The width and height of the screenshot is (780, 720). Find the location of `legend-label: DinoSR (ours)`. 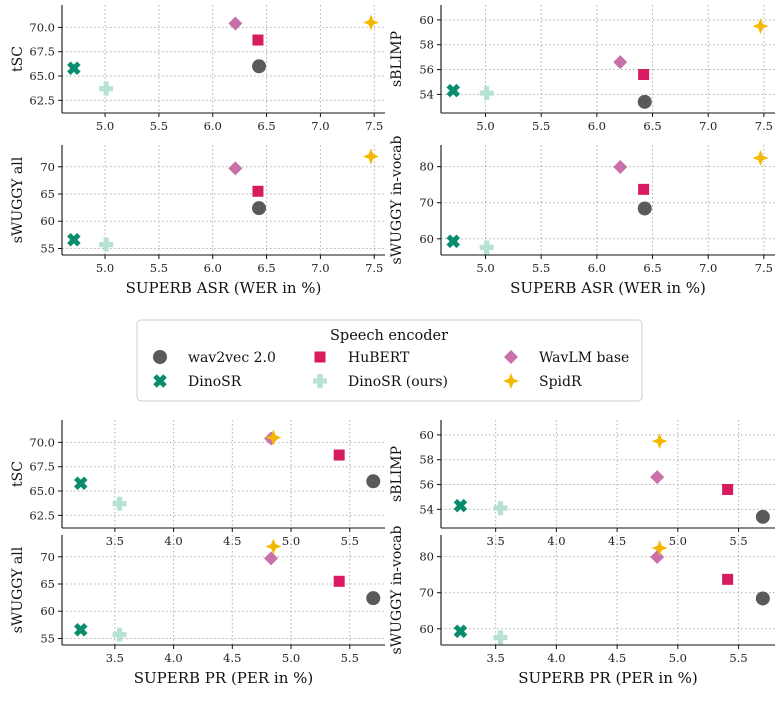

legend-label: DinoSR (ours) is located at coordinates (398, 382).